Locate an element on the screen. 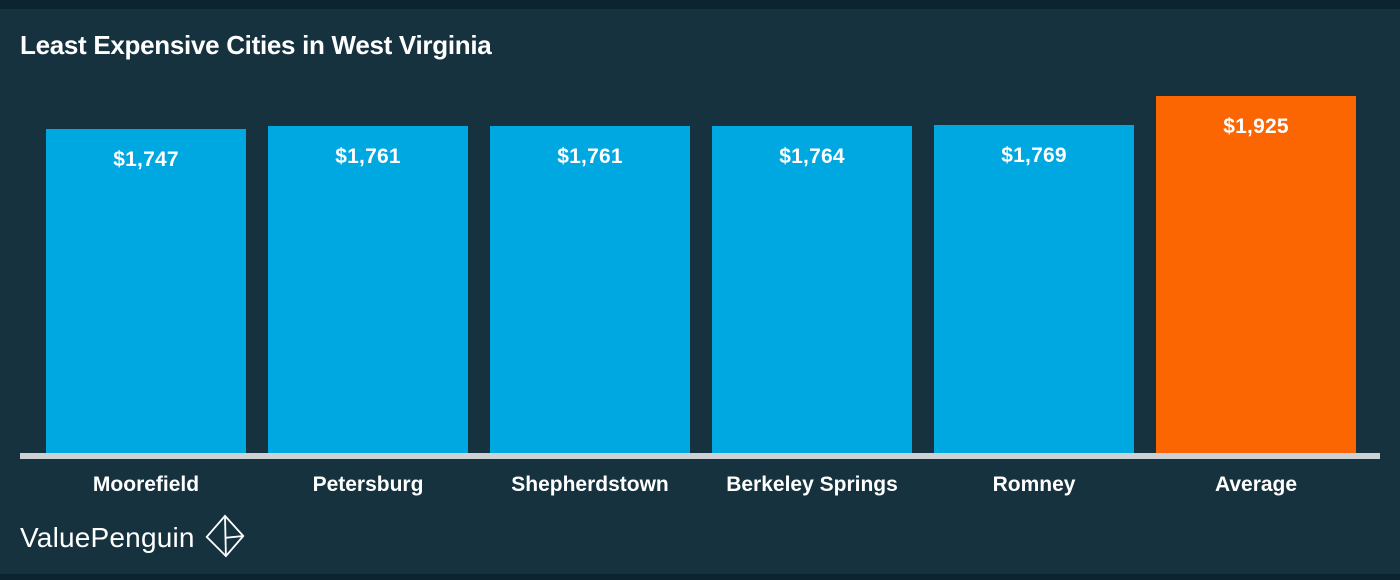 This screenshot has width=1400, height=580. bar-berkeley-springs: $1,764 is located at coordinates (812, 289).